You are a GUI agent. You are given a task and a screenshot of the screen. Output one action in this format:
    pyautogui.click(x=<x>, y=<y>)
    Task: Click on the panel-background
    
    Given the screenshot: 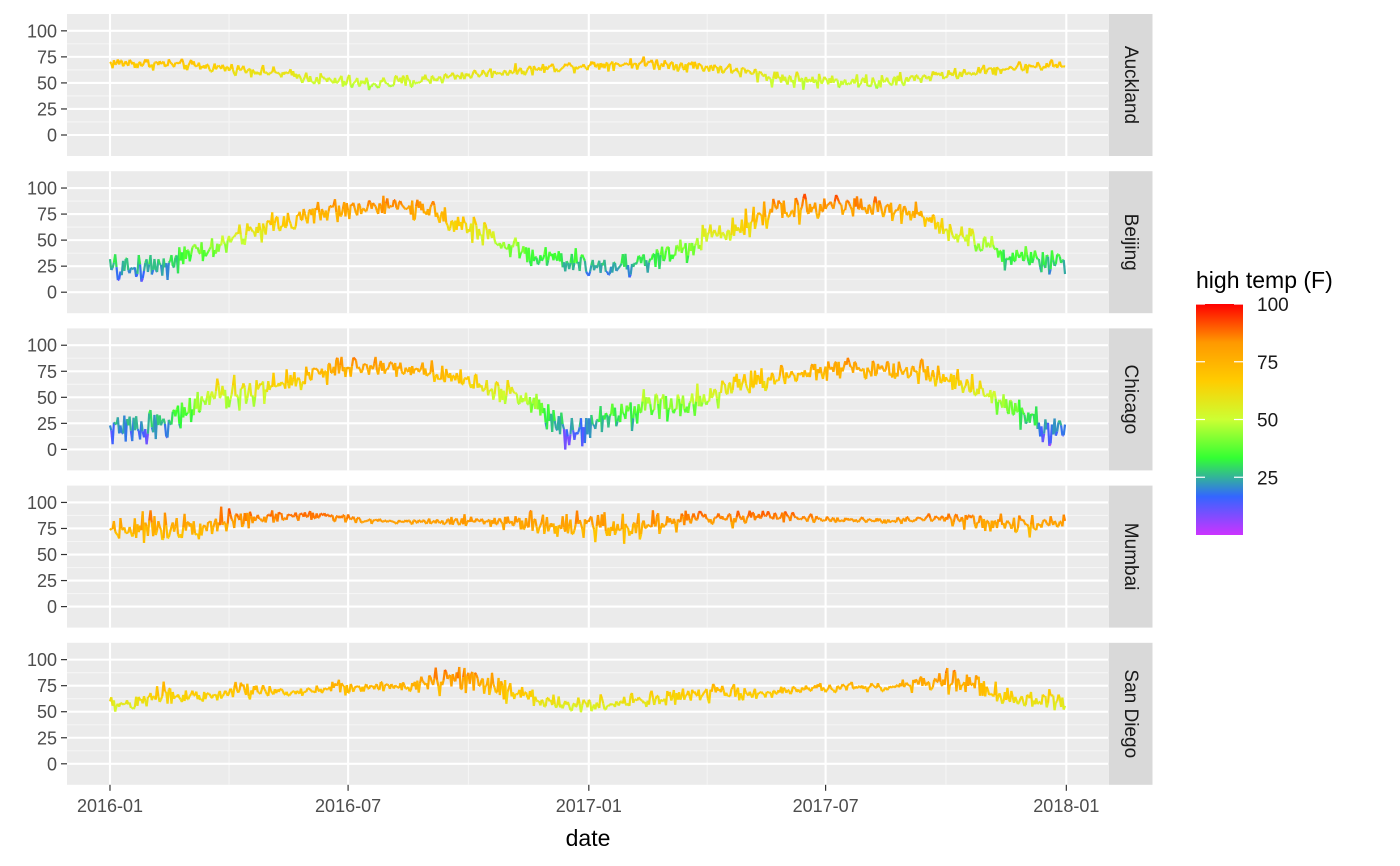 What is the action you would take?
    pyautogui.click(x=587, y=85)
    